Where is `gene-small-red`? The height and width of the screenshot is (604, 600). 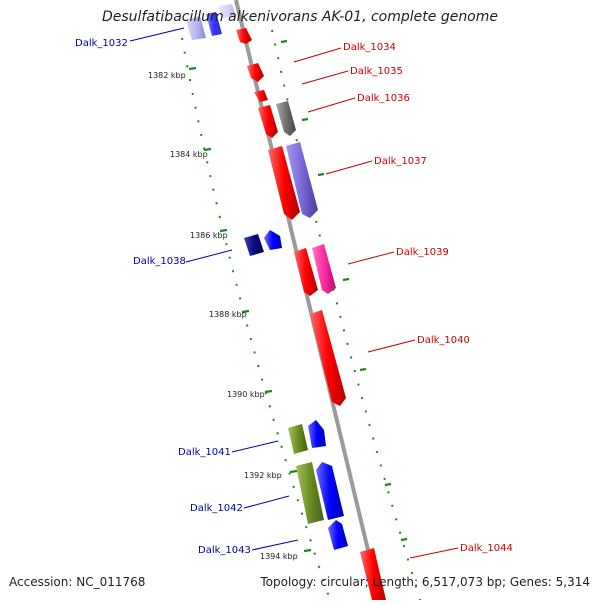
gene-small-red is located at coordinates (261, 96).